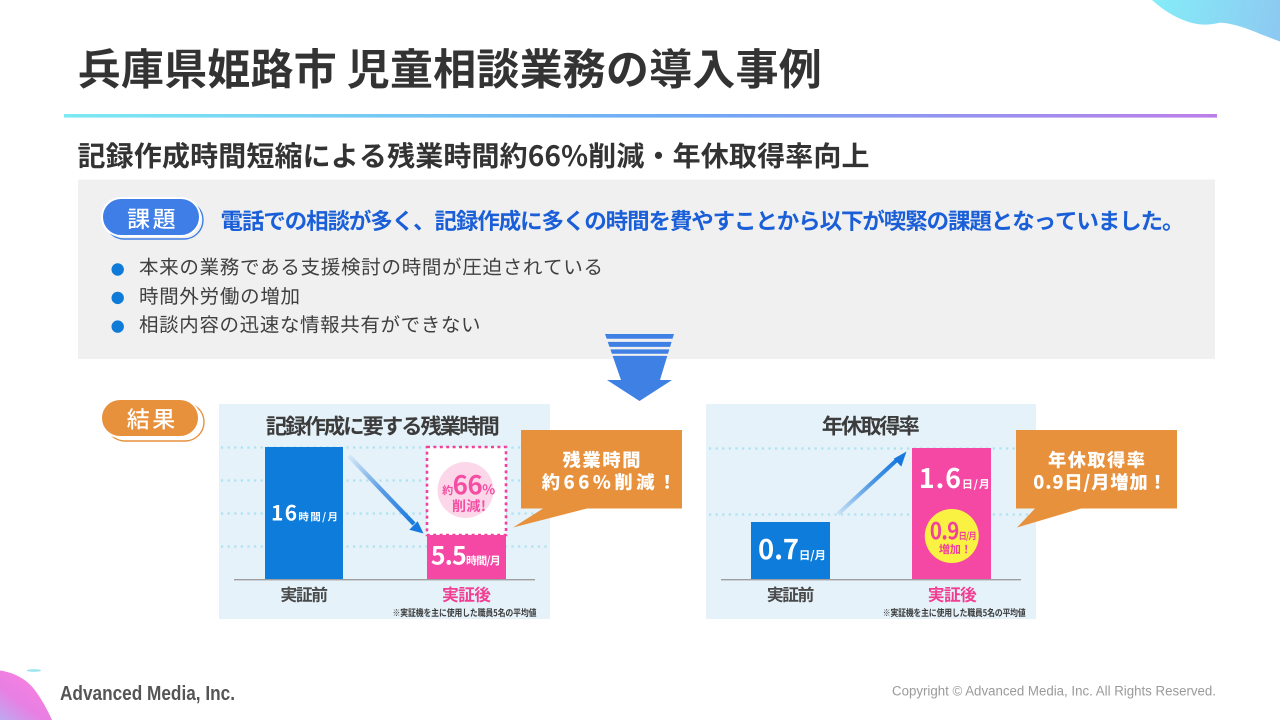 Image resolution: width=1280 pixels, height=725 pixels. I want to click on svg-text: Advanced Media, Inc., so click(147, 694).